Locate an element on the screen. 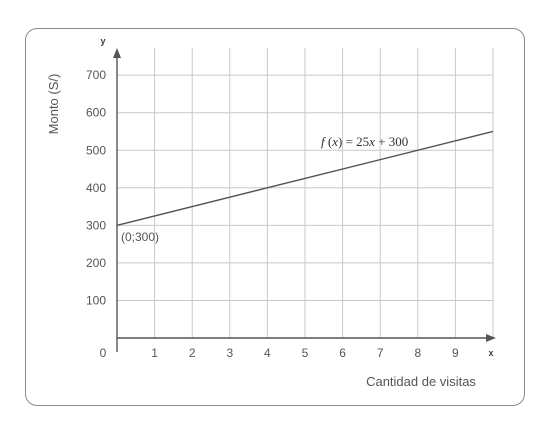 The height and width of the screenshot is (427, 553). x-tick-label: 5 is located at coordinates (305, 353).